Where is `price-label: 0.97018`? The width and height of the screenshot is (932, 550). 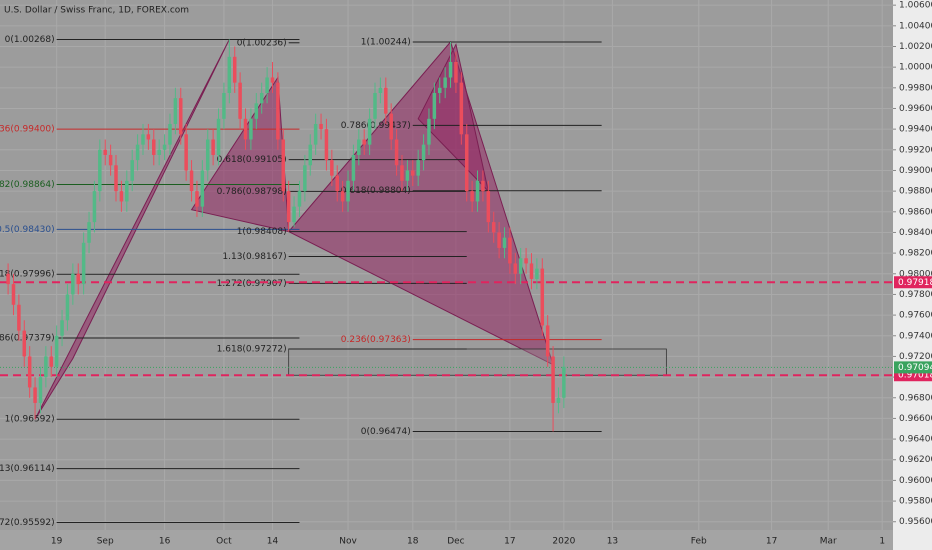 price-label: 0.97018 is located at coordinates (915, 376).